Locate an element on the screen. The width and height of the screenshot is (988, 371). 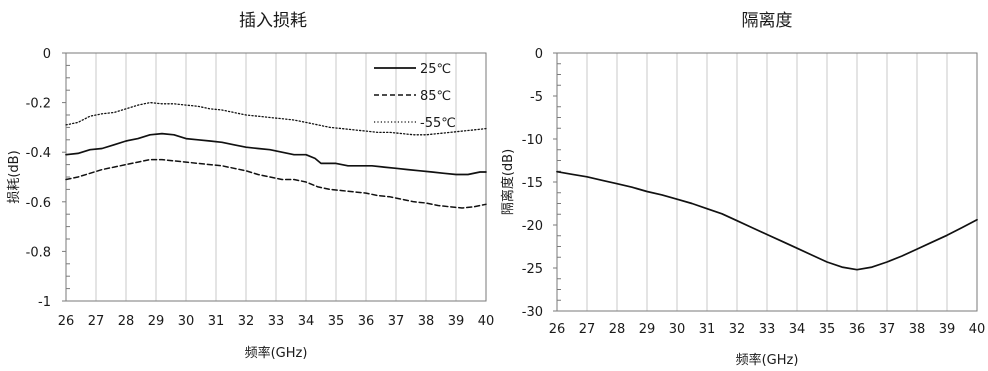
y-tick-label: -30 is located at coordinates (532, 312).